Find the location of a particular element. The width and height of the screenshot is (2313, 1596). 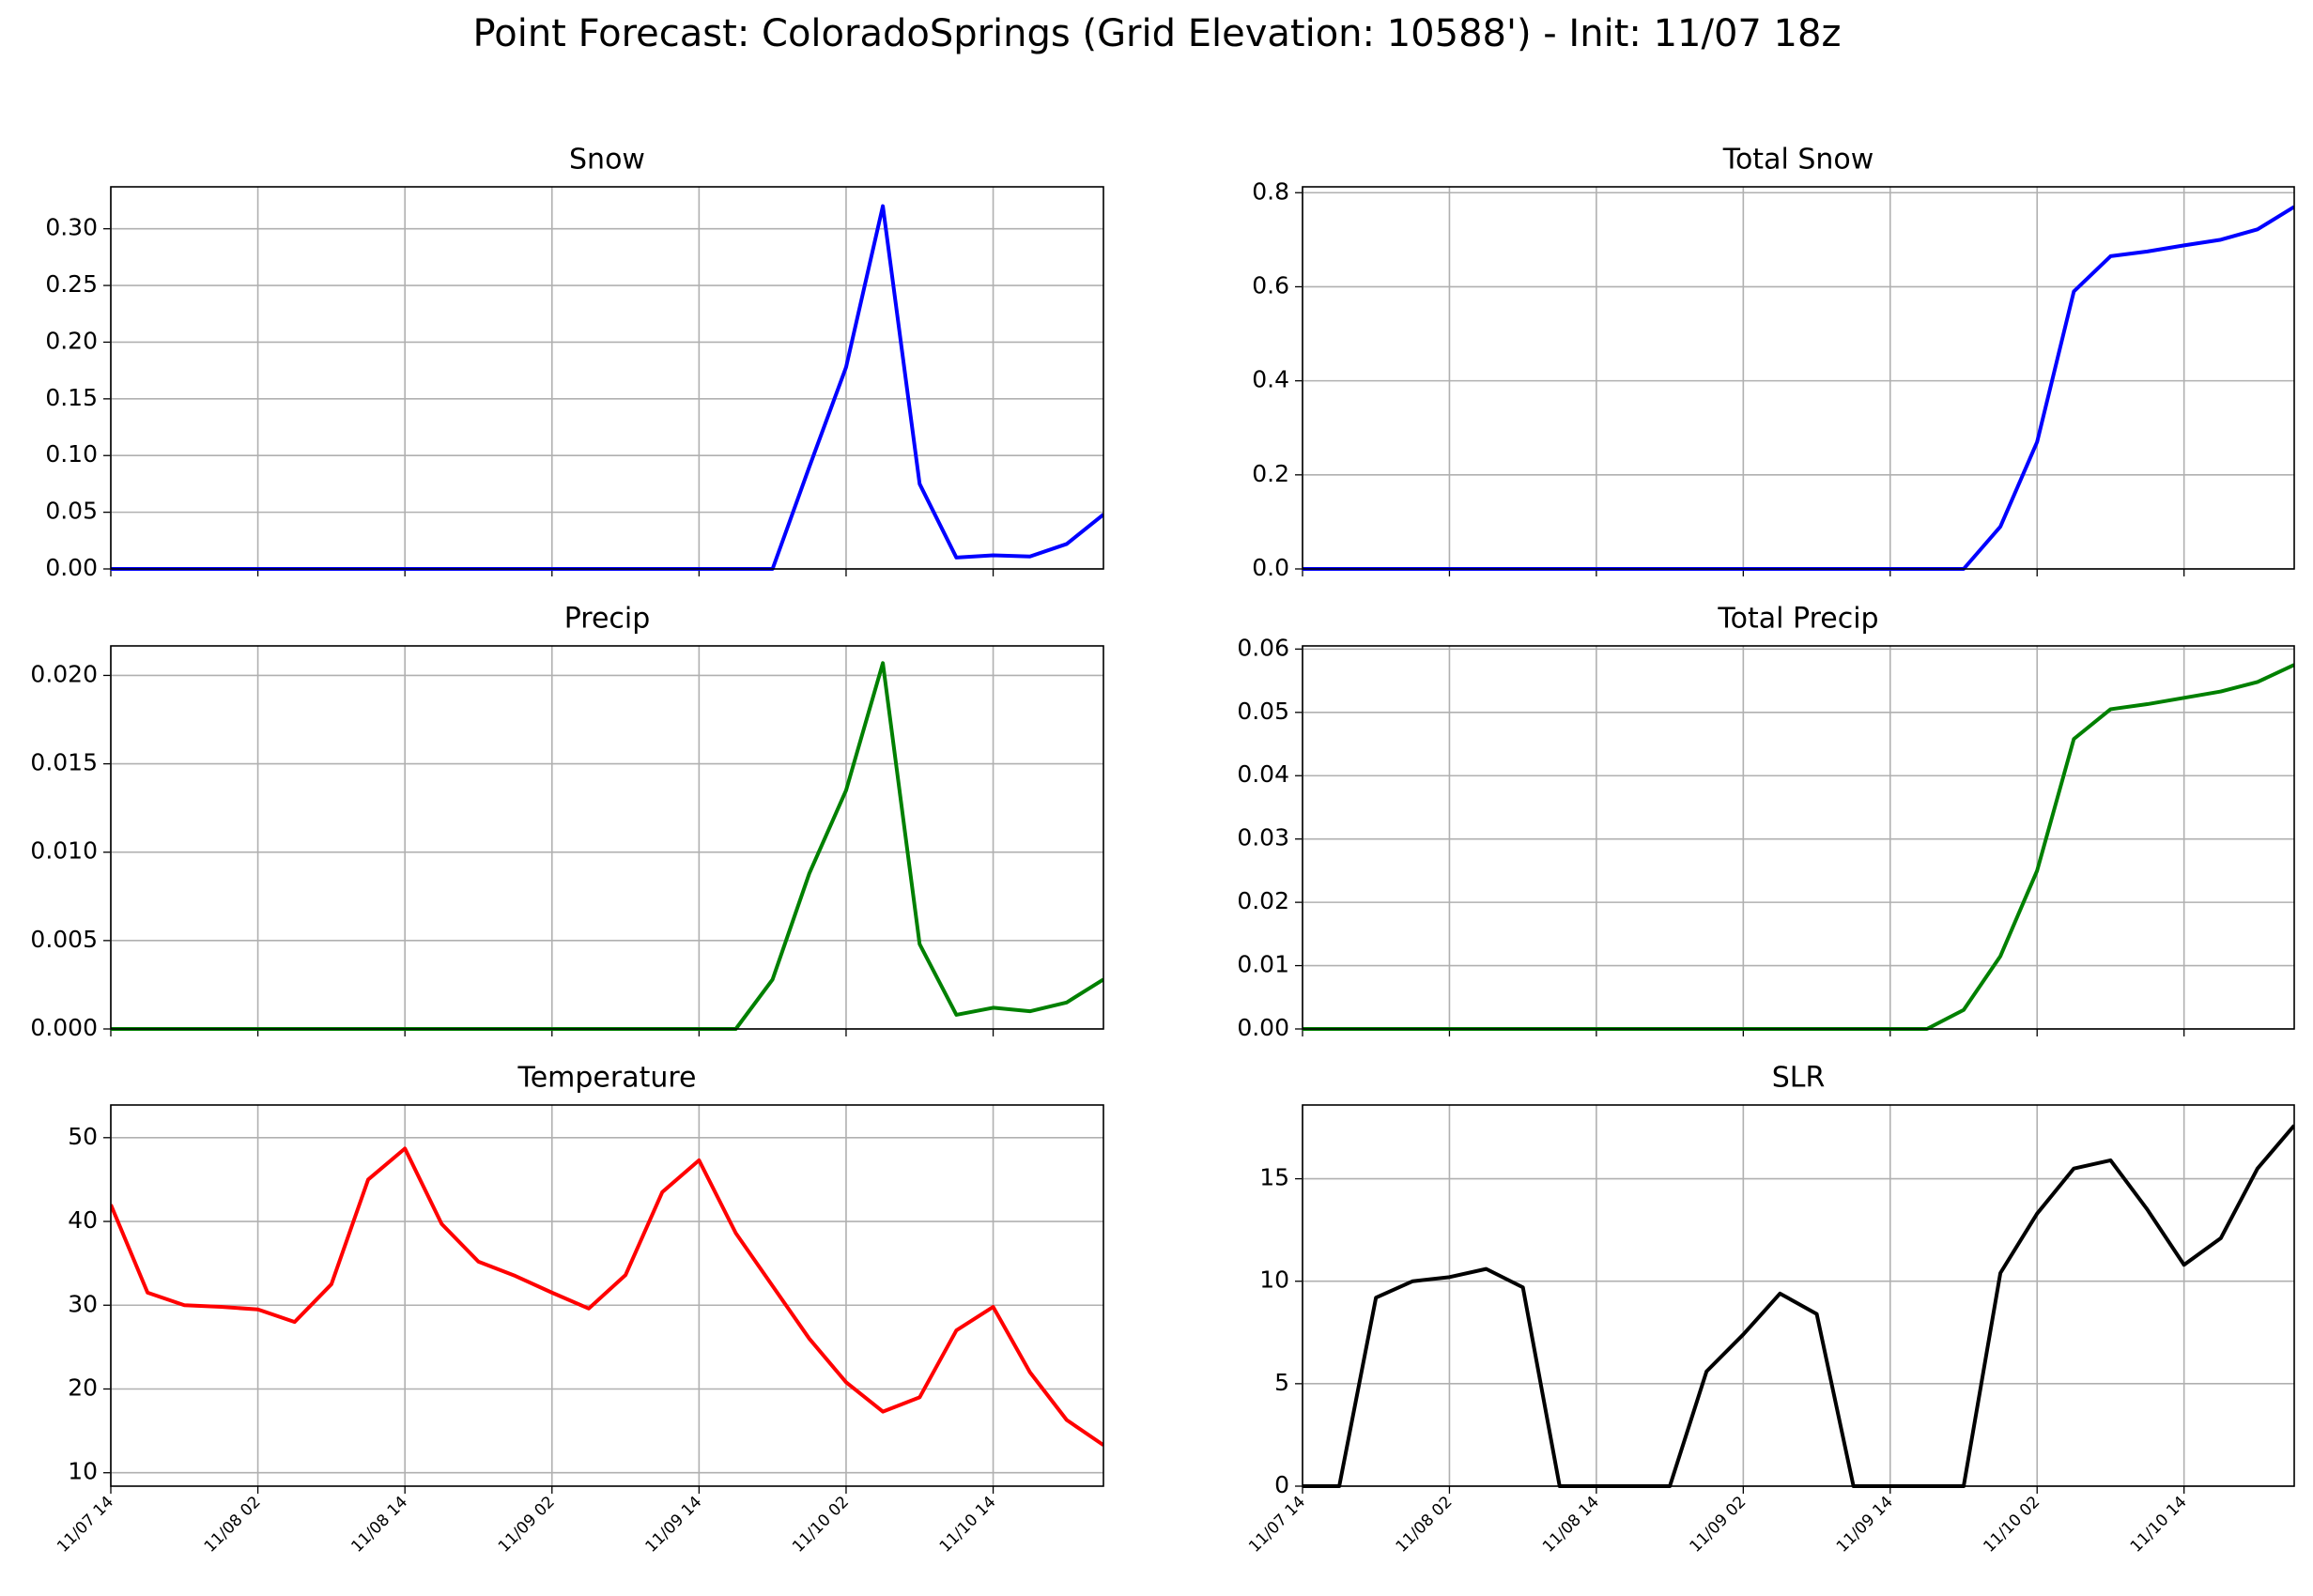

y-tick-label: 0.30 is located at coordinates (71, 228).